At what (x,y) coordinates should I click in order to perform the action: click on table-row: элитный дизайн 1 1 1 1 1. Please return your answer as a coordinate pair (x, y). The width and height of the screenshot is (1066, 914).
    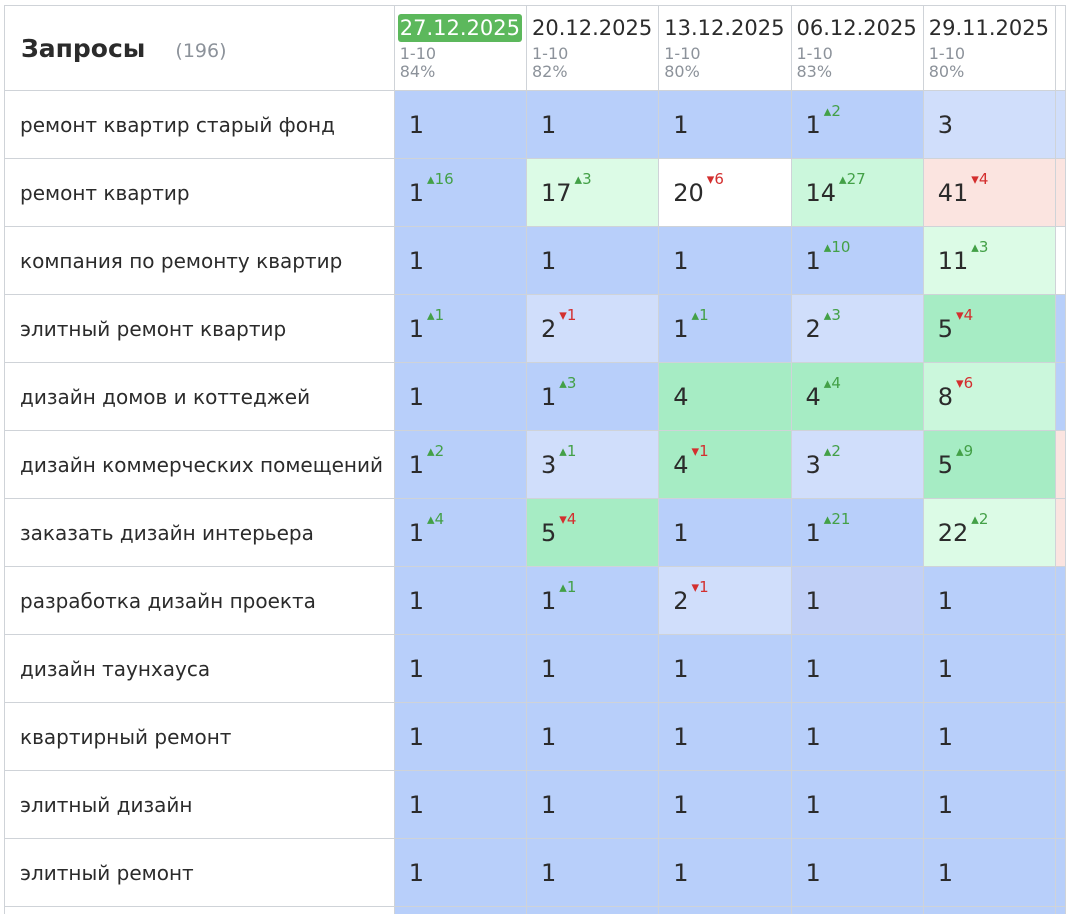
    Looking at the image, I should click on (535, 804).